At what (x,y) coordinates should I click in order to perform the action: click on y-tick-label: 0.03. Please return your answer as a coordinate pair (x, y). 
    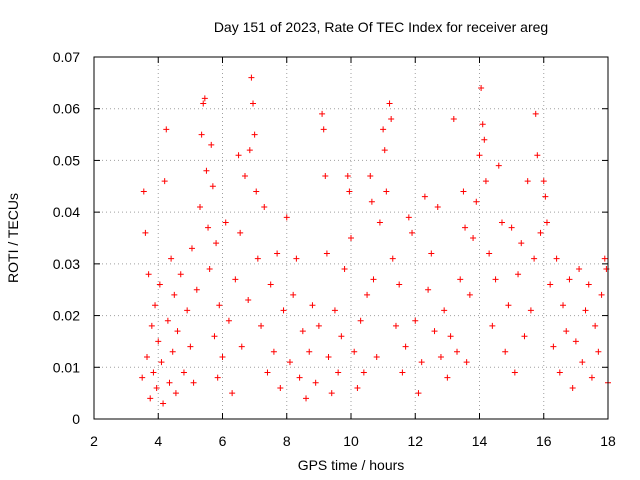
    Looking at the image, I should click on (66, 264).